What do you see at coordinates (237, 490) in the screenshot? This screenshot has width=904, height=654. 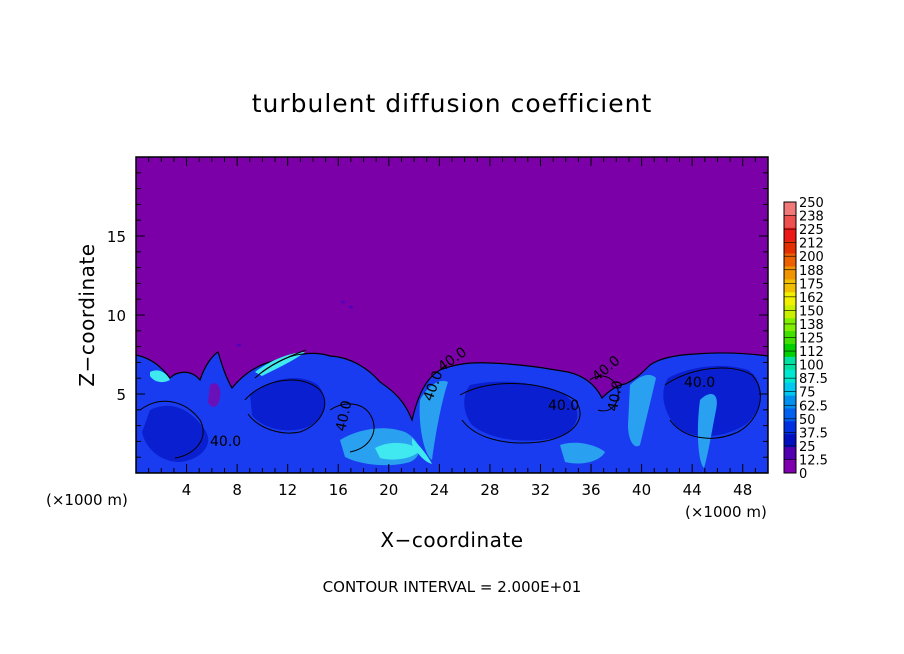 I see `x-tick-label: 8` at bounding box center [237, 490].